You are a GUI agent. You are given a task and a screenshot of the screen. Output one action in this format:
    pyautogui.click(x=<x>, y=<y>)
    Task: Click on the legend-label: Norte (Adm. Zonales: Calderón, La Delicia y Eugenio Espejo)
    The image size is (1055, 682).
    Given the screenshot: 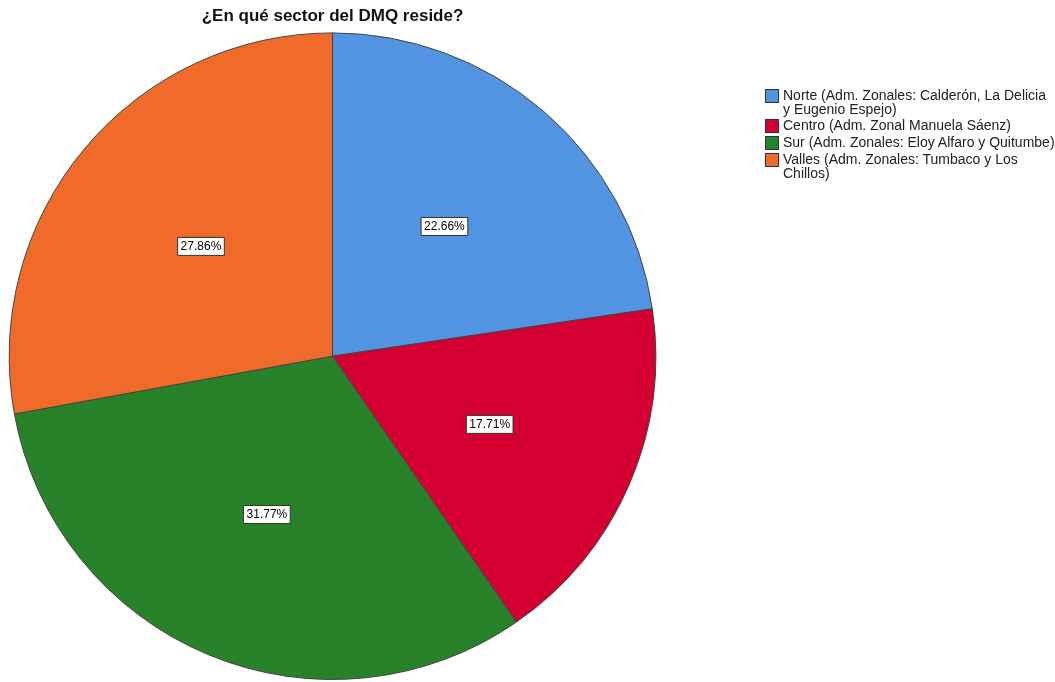 What is the action you would take?
    pyautogui.click(x=915, y=102)
    